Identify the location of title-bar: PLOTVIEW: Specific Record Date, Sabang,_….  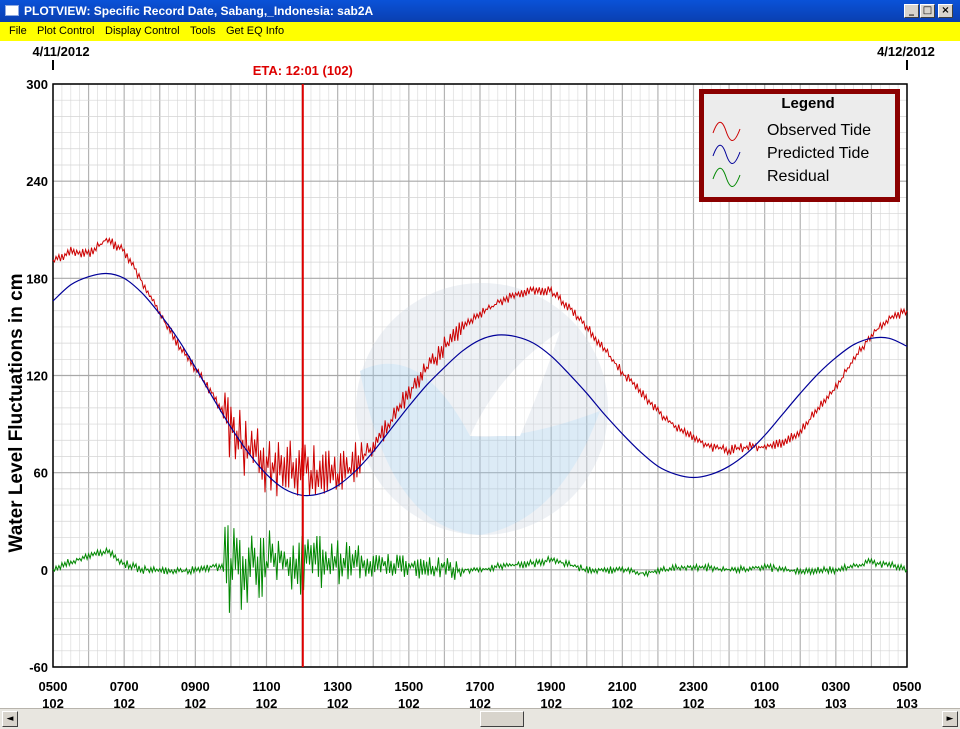
(480, 11).